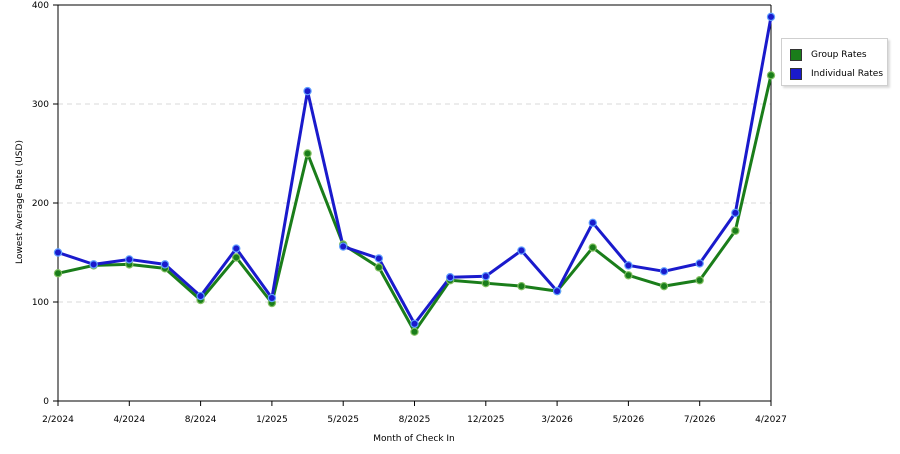 The image size is (900, 454). What do you see at coordinates (629, 420) in the screenshot?
I see `x-tick-label: 5/2026` at bounding box center [629, 420].